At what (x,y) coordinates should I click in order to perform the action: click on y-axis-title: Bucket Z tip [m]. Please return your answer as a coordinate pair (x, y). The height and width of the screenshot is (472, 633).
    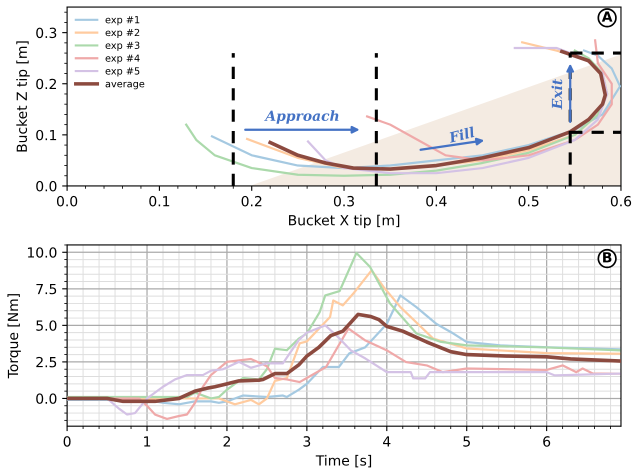
    Looking at the image, I should click on (23, 96).